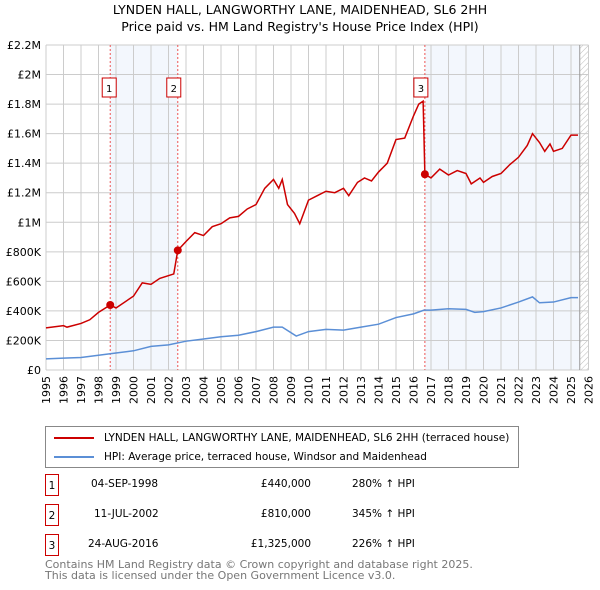 Image resolution: width=600 pixels, height=590 pixels. Describe the element at coordinates (285, 484) in the screenshot. I see `sale-price: £440,000` at that location.